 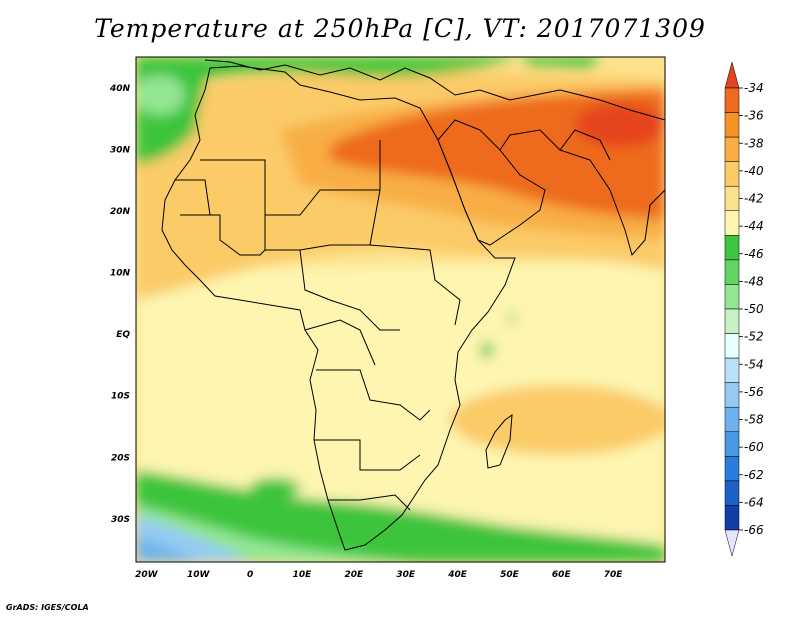 What do you see at coordinates (360, 68) in the screenshot?
I see `field-med-green` at bounding box center [360, 68].